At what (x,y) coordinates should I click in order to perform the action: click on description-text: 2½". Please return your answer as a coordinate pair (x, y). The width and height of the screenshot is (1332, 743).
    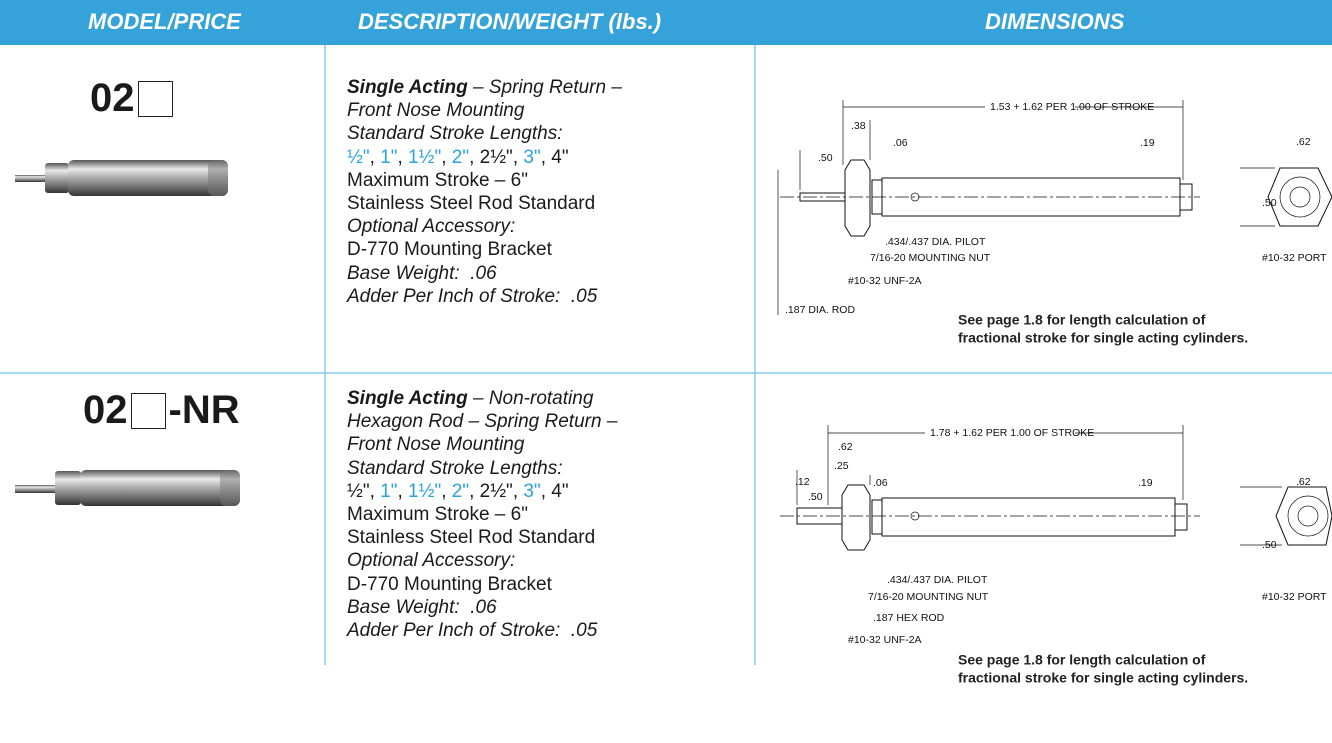
    Looking at the image, I should click on (496, 157).